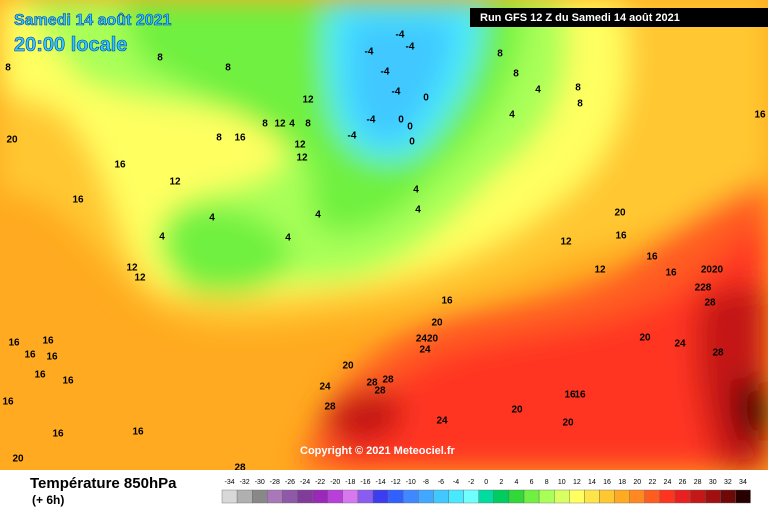  Describe the element at coordinates (713, 482) in the screenshot. I see `colorbar-tick-label: 30` at that location.